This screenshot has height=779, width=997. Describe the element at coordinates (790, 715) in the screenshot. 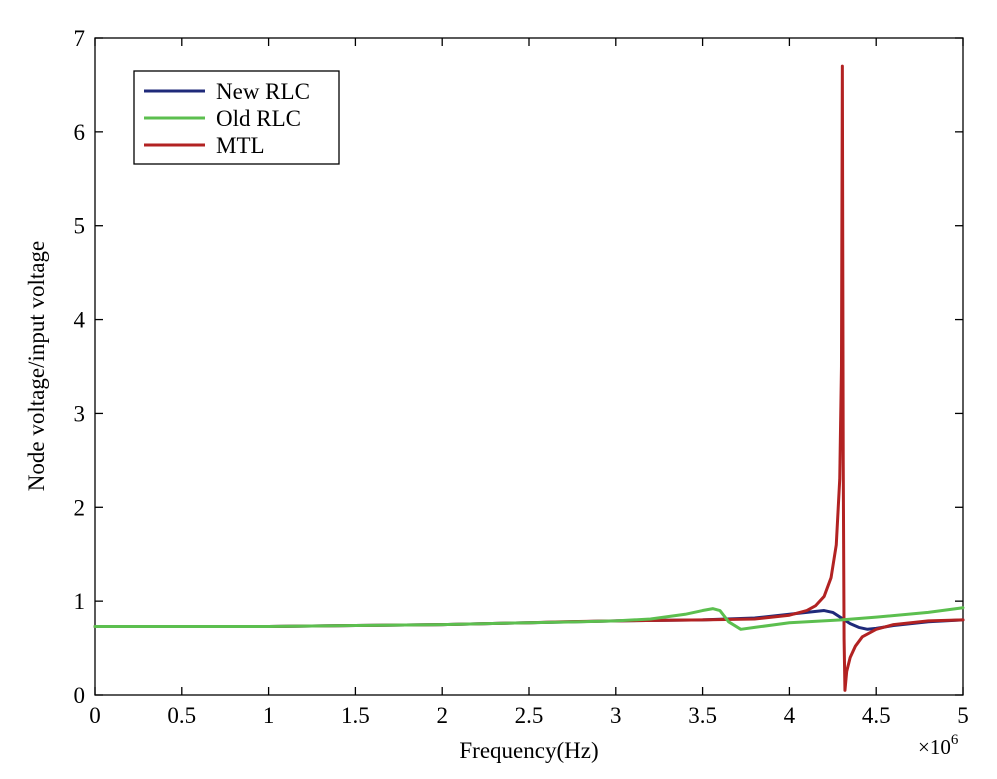

I see `x-tick-label: 4` at that location.